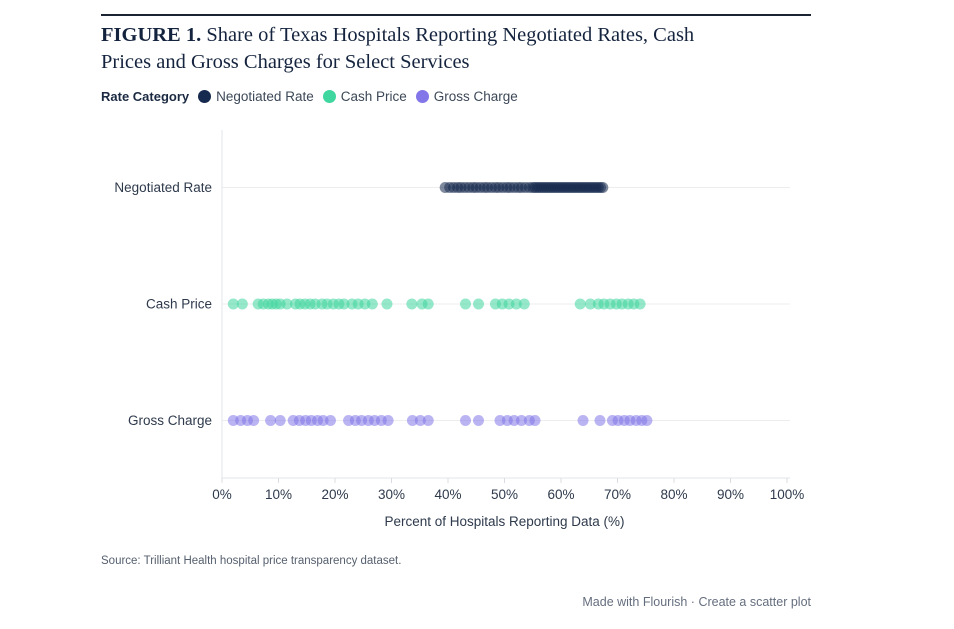  Describe the element at coordinates (560, 494) in the screenshot. I see `x-tick-label: 60%` at that location.